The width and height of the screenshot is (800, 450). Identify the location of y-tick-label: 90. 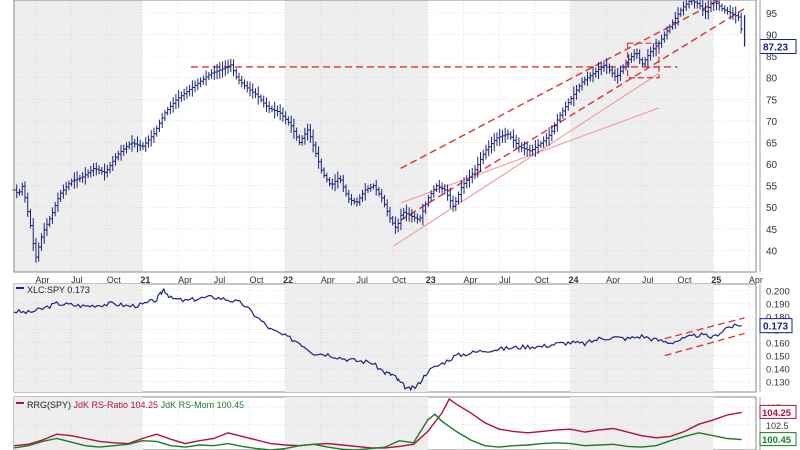
(772, 36).